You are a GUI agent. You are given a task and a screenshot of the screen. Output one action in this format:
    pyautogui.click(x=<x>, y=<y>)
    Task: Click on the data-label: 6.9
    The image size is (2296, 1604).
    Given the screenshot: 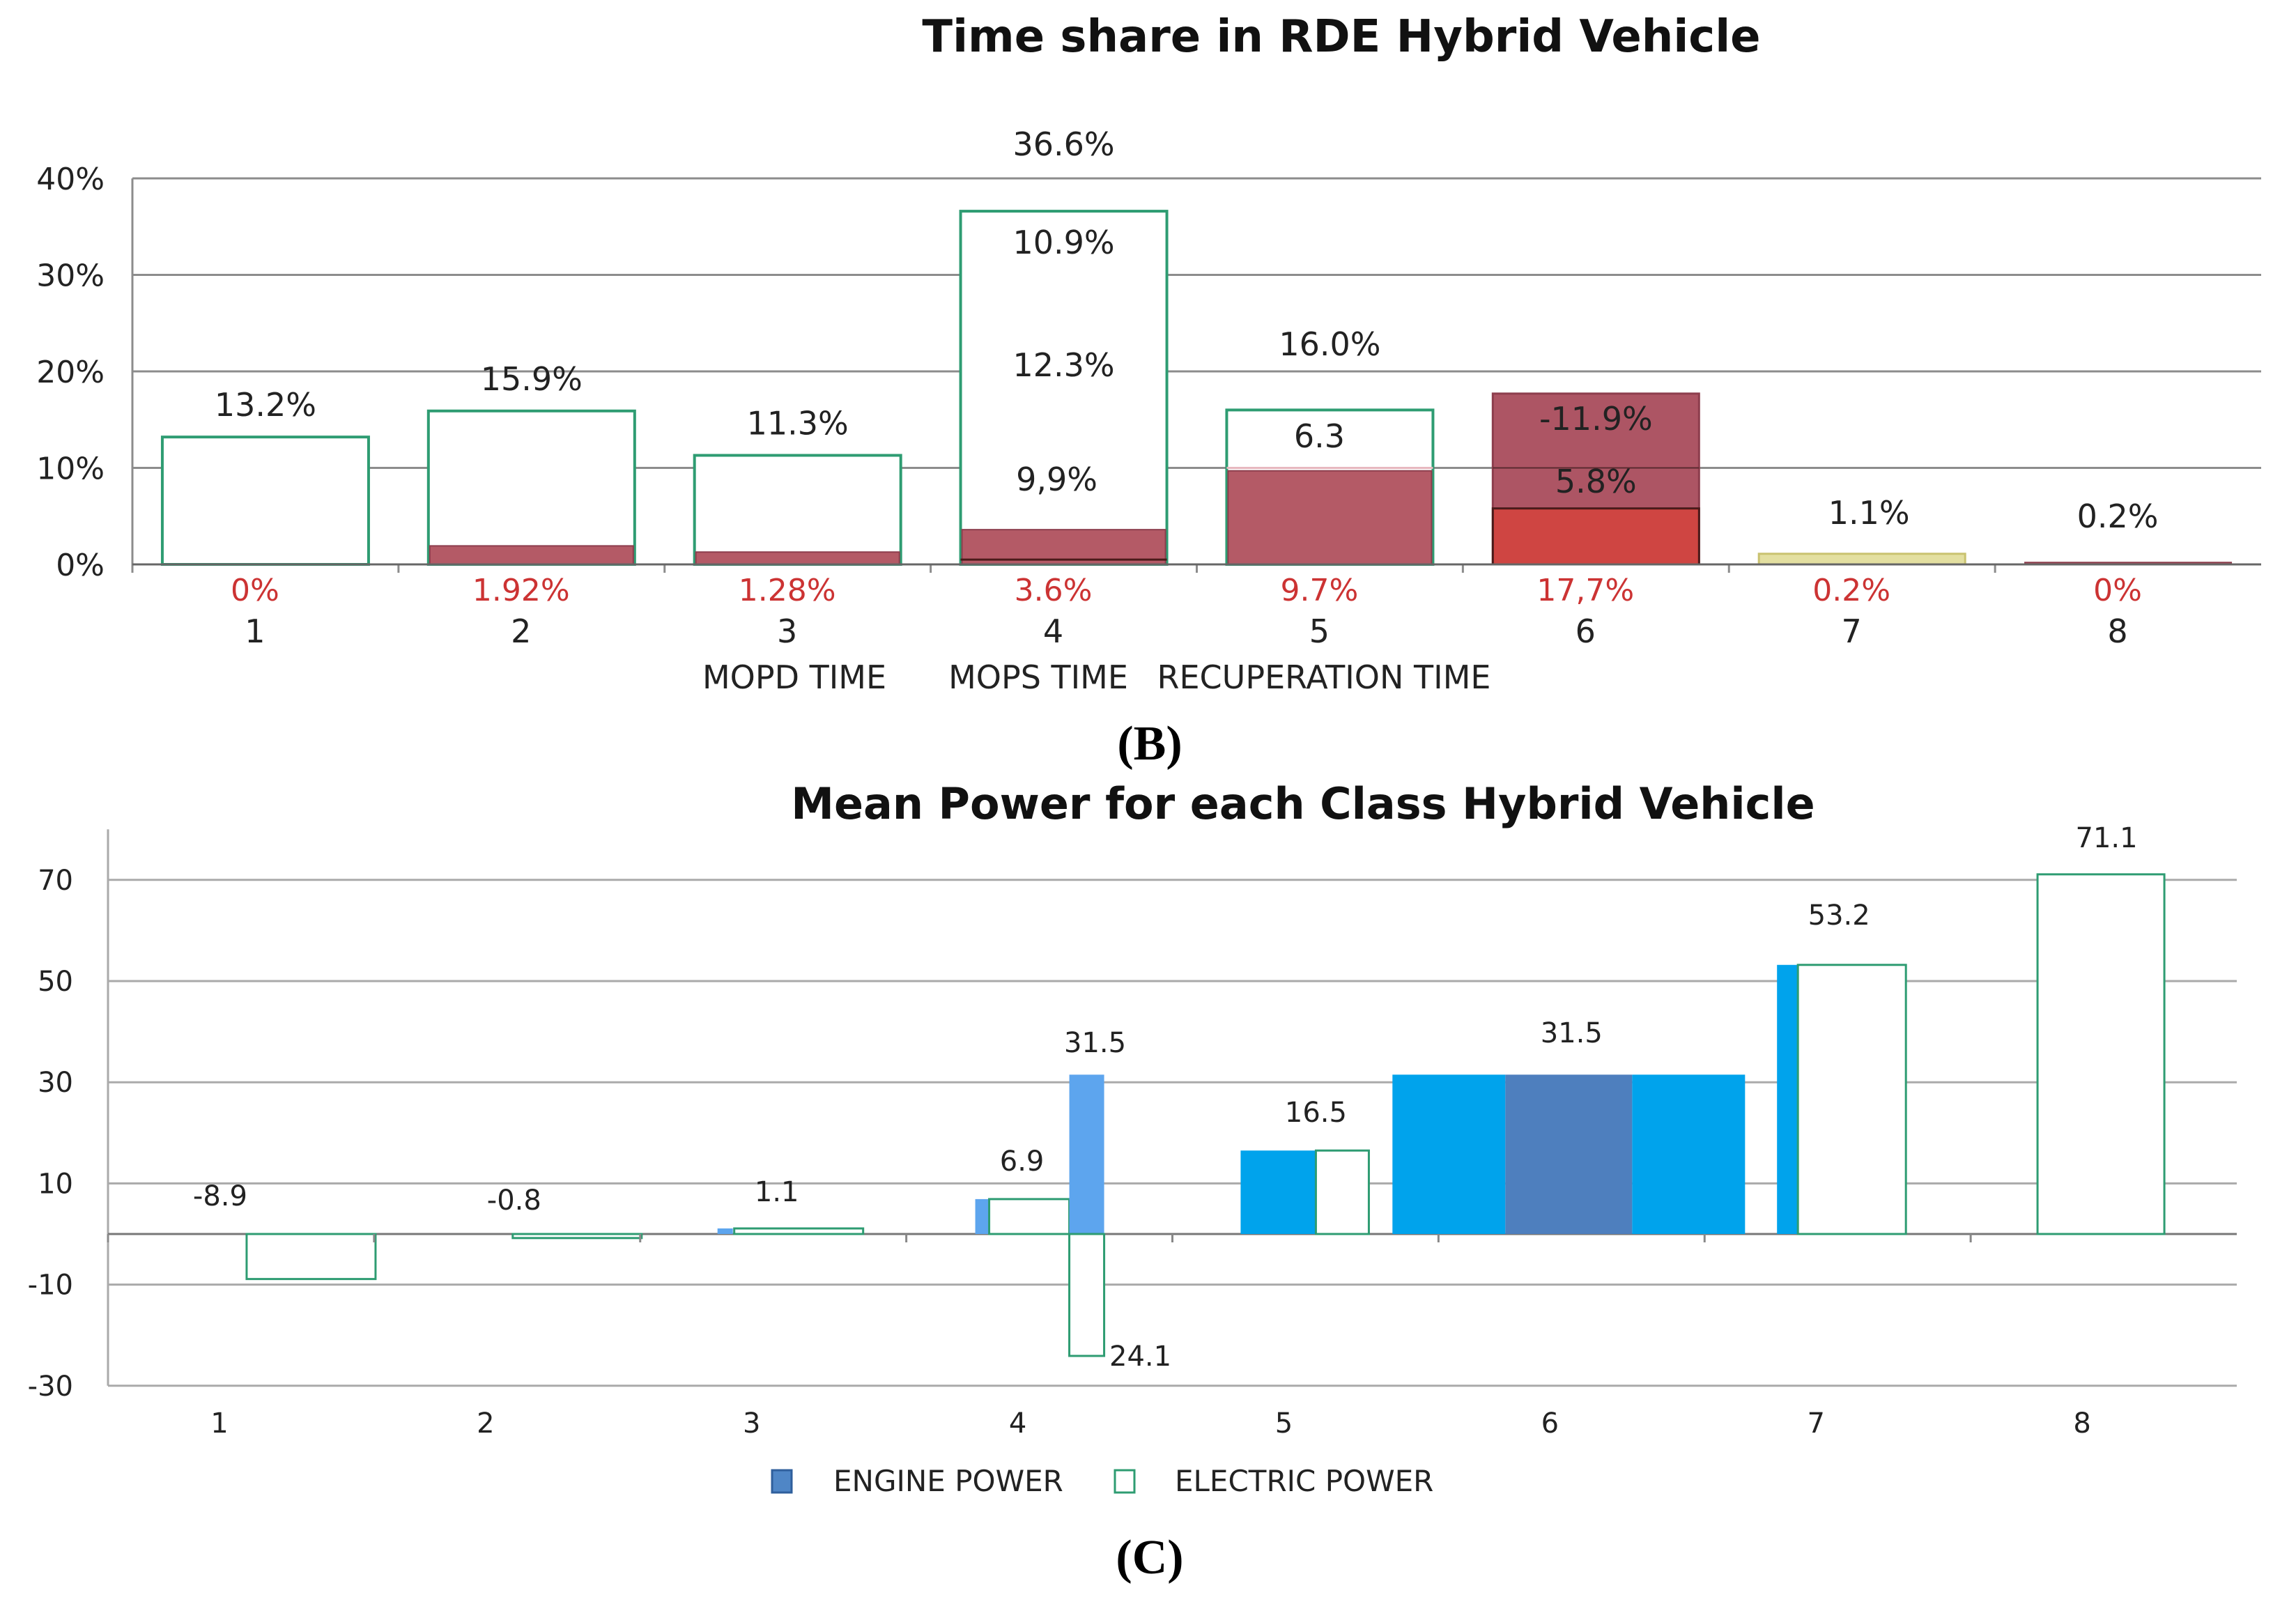 What is the action you would take?
    pyautogui.click(x=1022, y=1162)
    